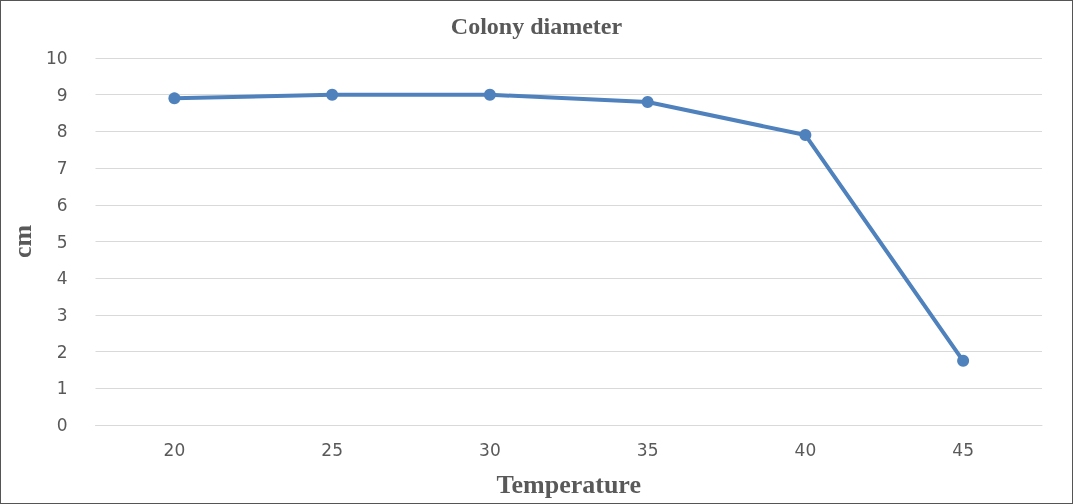 Image resolution: width=1073 pixels, height=504 pixels. Describe the element at coordinates (963, 449) in the screenshot. I see `x-tick-label: 45` at that location.